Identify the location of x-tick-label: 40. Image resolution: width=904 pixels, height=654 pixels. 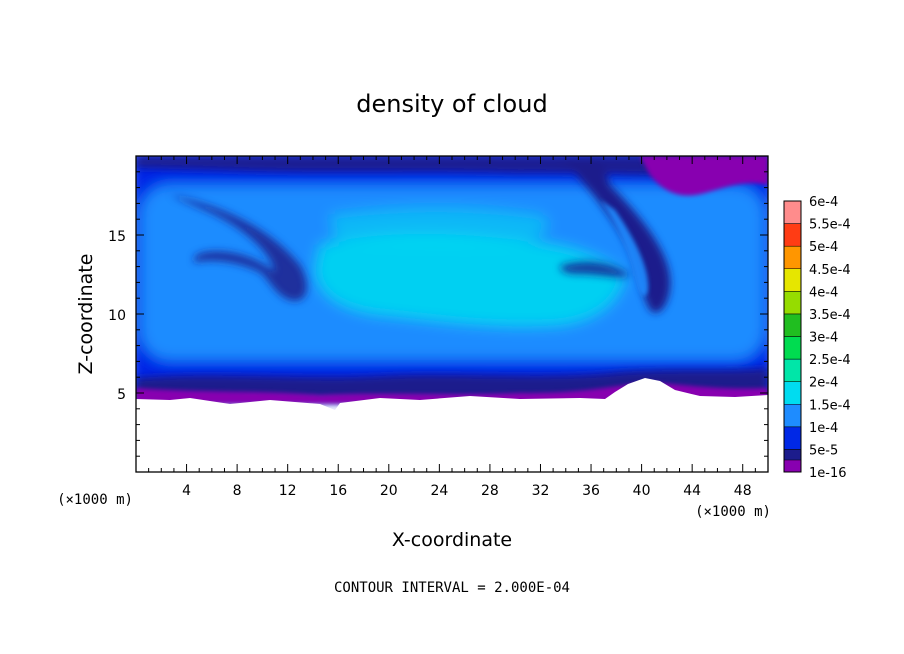
(642, 491).